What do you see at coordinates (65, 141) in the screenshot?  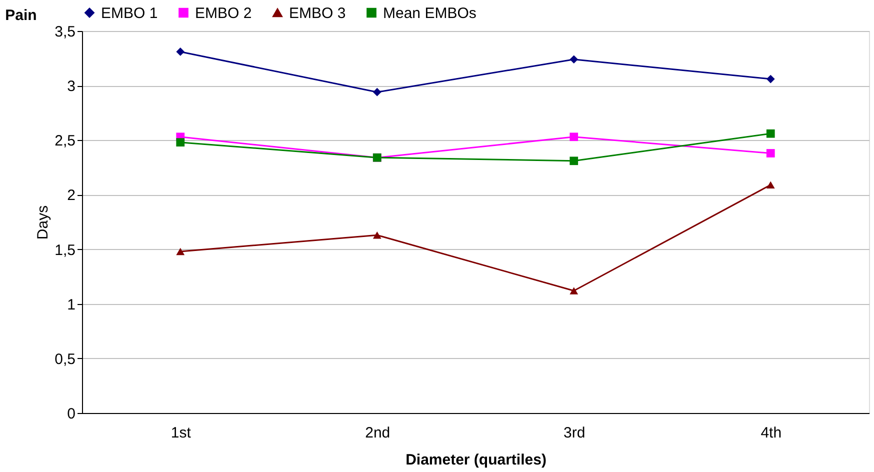 I see `y-tick-label: 2,5` at bounding box center [65, 141].